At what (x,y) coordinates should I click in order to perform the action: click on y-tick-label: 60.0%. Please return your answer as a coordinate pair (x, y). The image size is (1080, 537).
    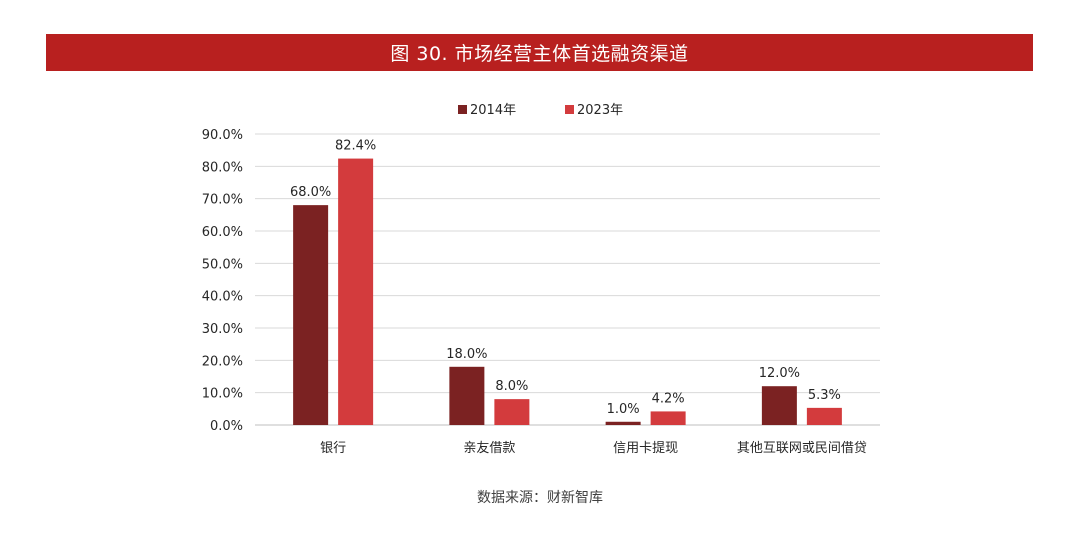
    Looking at the image, I should click on (222, 232).